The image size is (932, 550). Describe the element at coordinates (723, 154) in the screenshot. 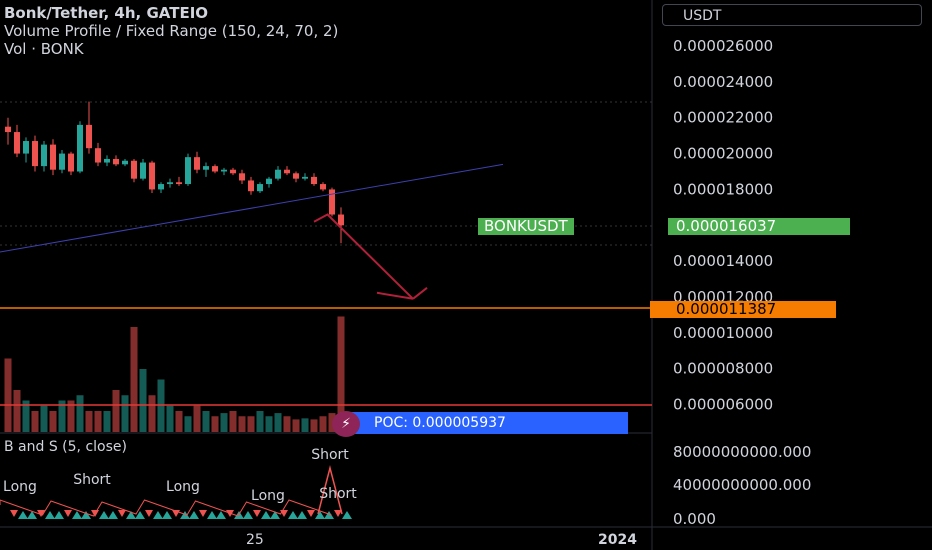

I see `price-axis-label: 0.000020000` at that location.